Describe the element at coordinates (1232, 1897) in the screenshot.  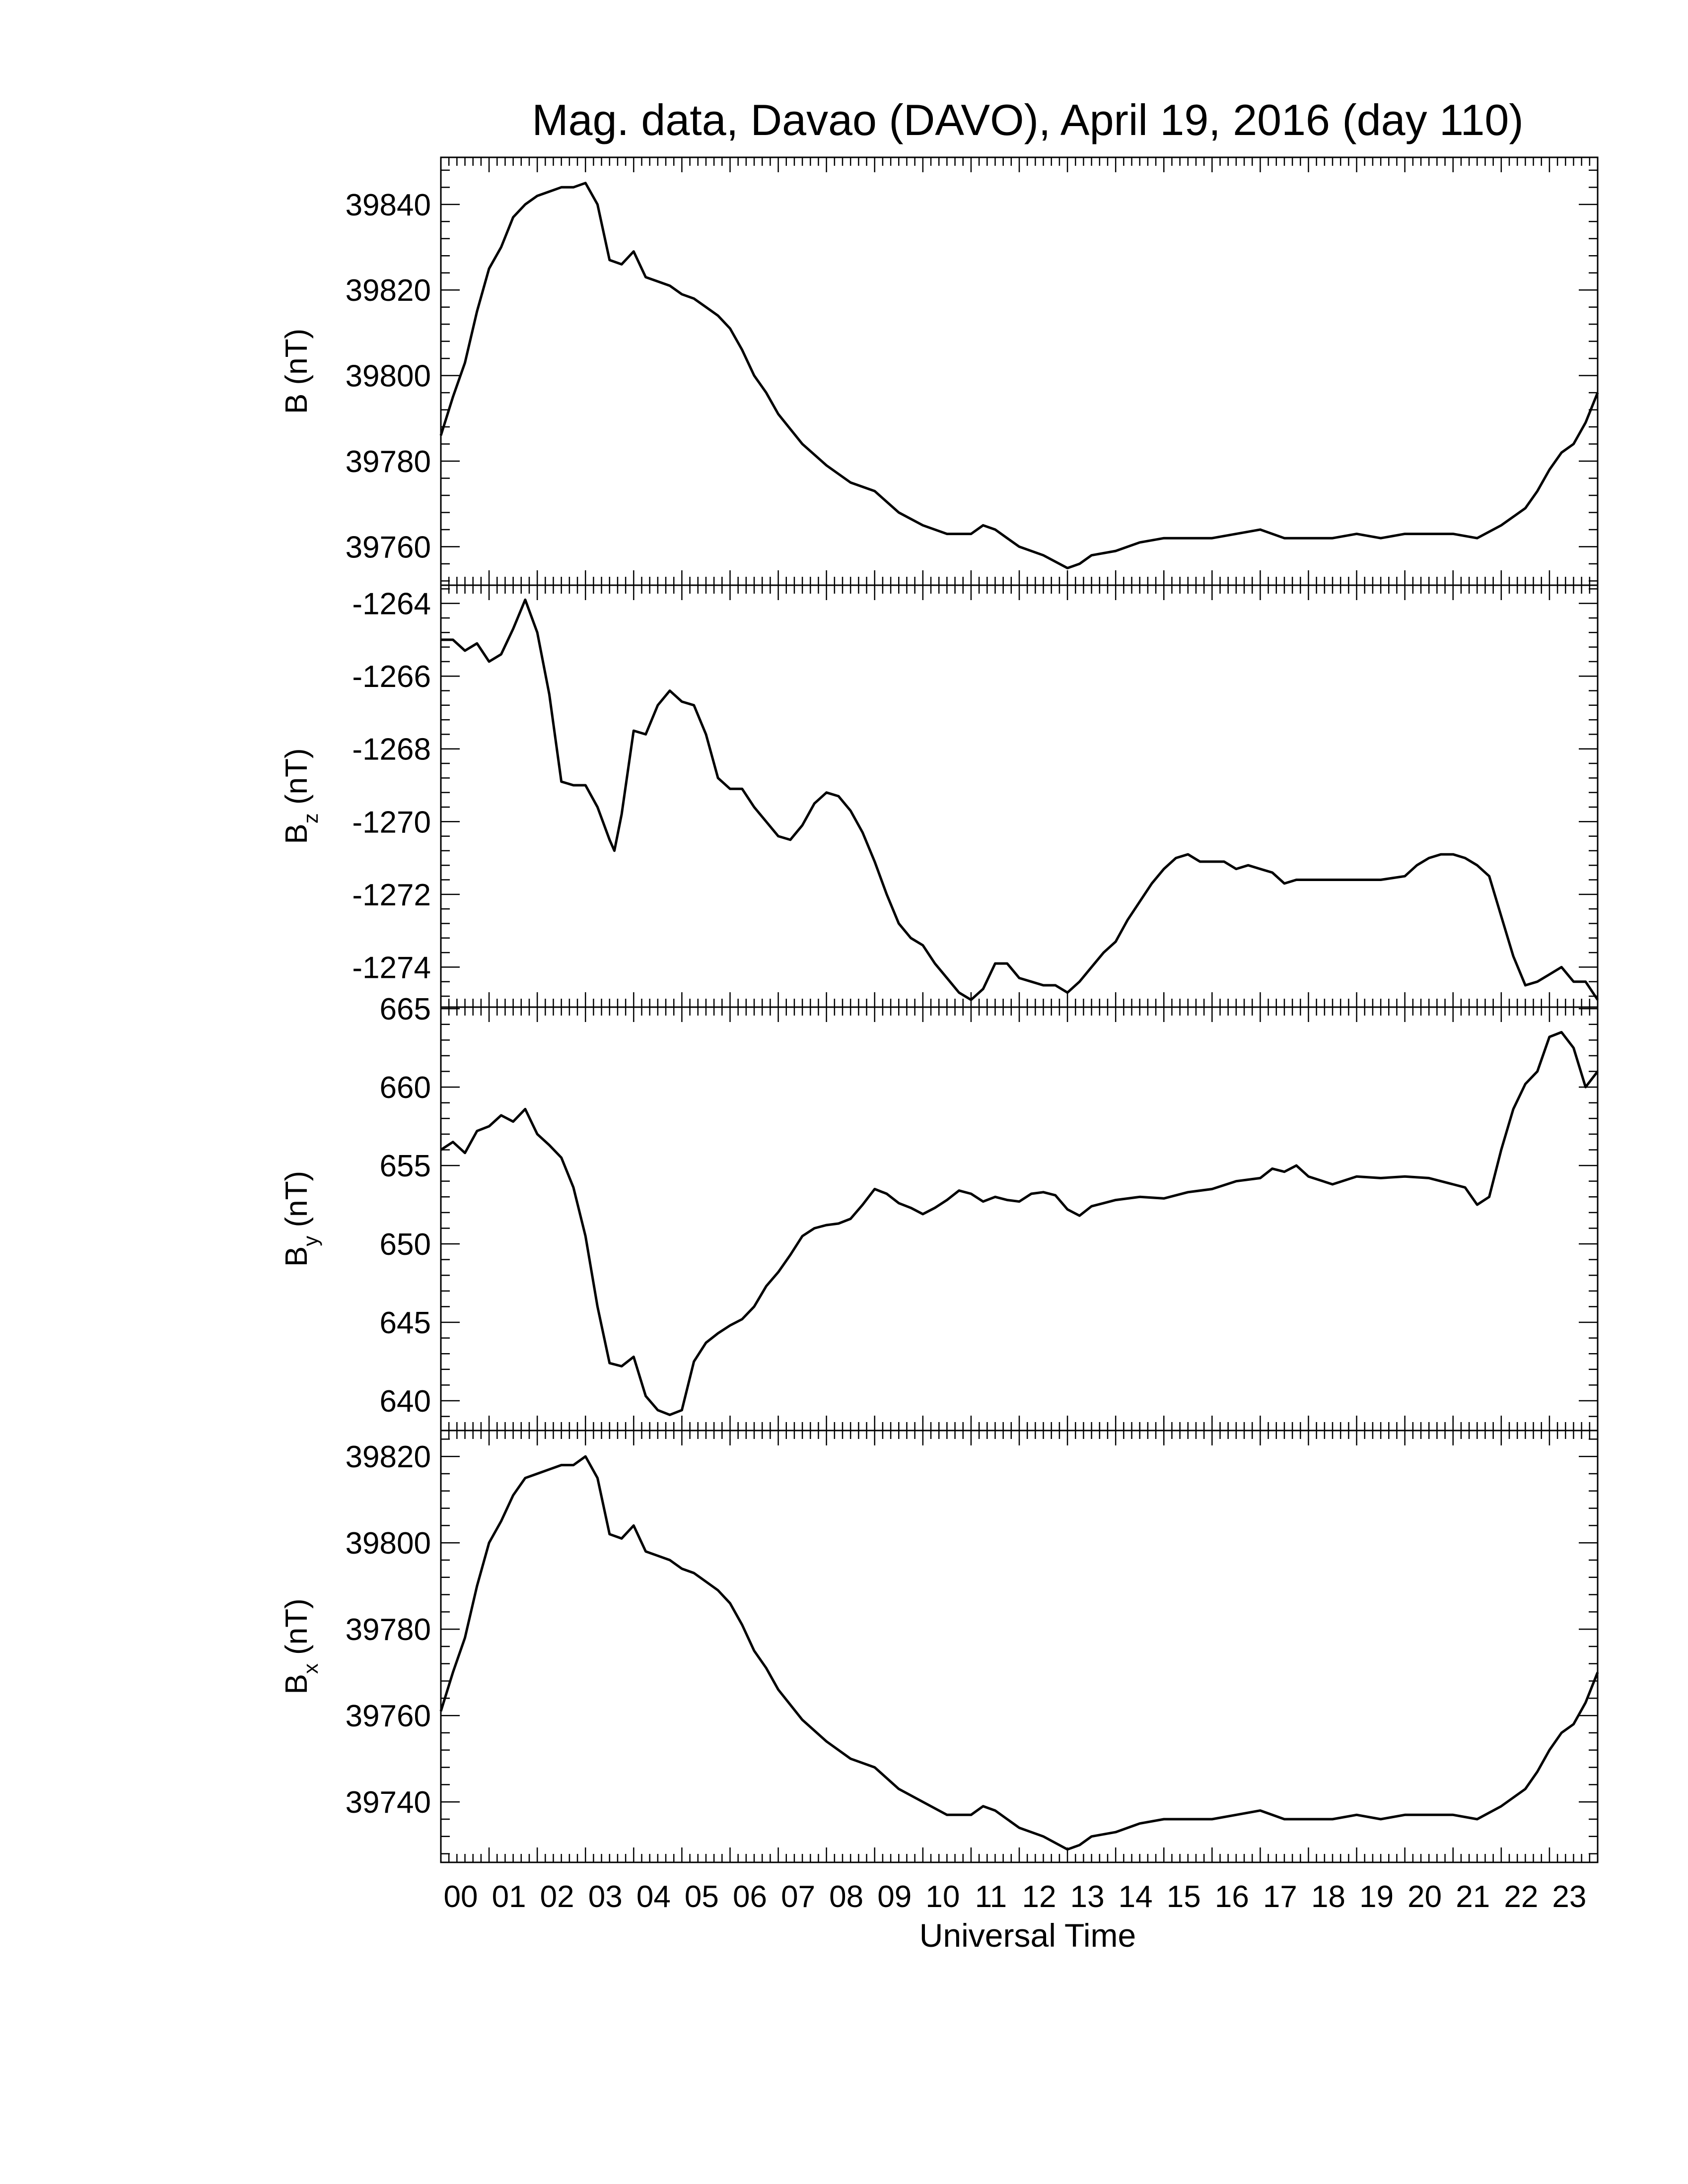
I see `x-tick-label: 16` at that location.